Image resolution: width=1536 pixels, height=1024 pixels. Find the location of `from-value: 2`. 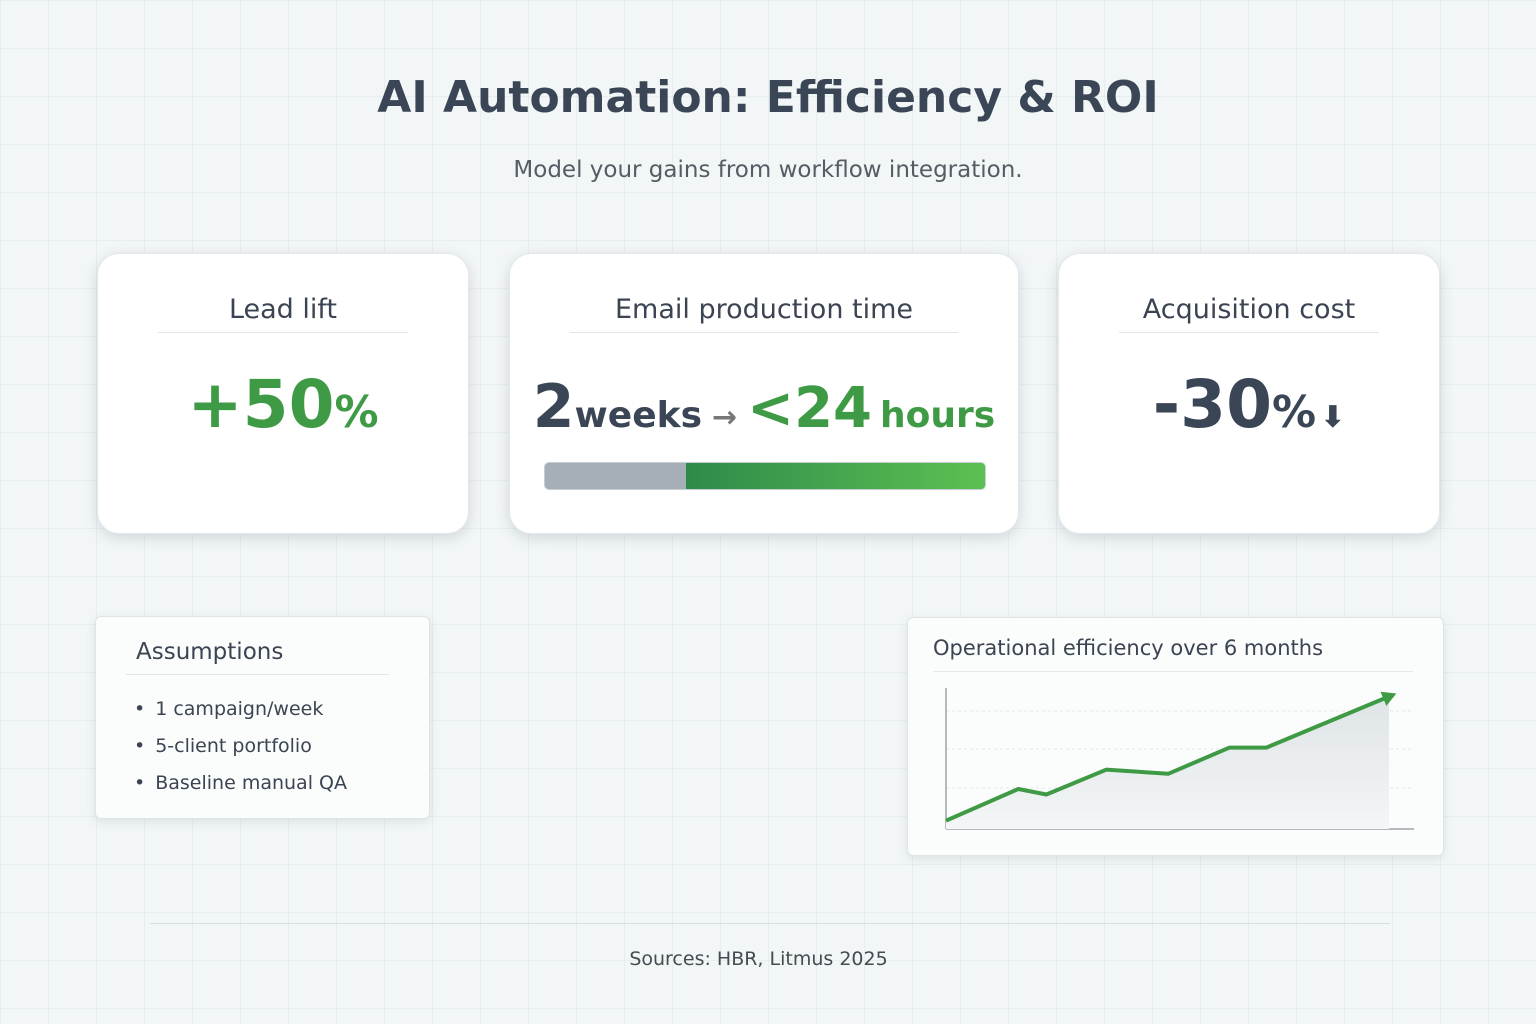

from-value: 2 is located at coordinates (553, 407).